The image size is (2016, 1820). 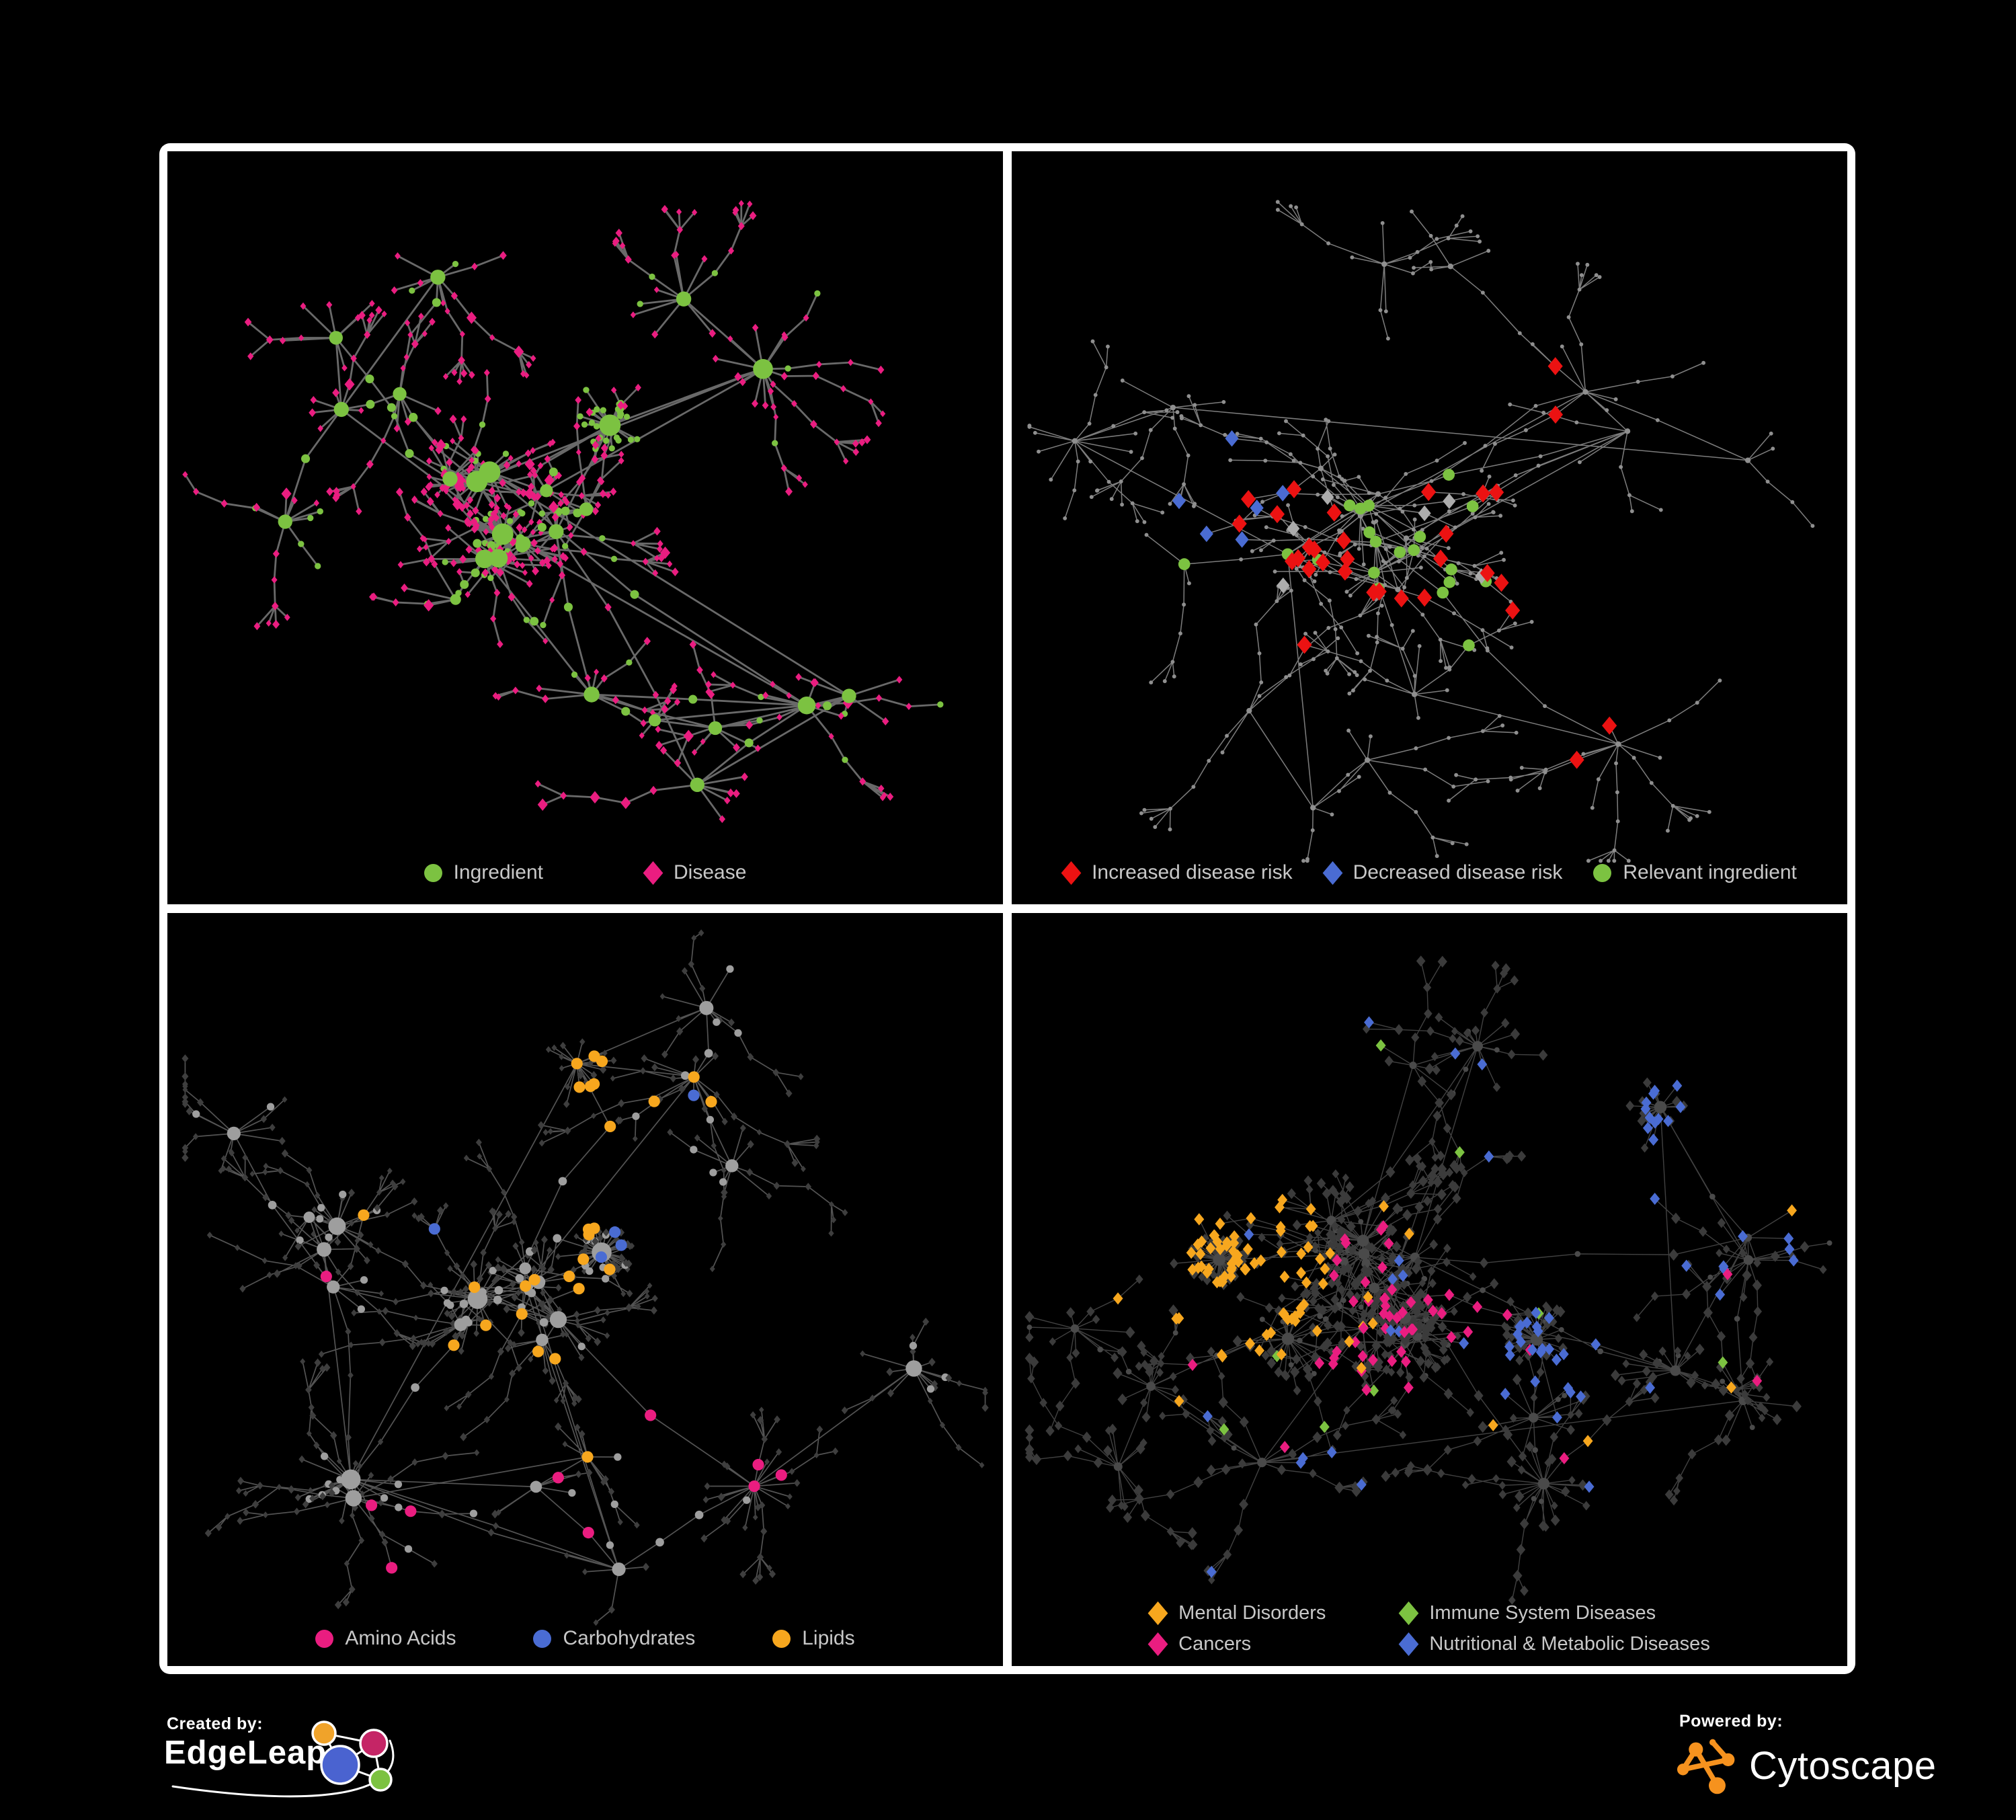 I want to click on cytoscape-brandrow: Cytoscape, so click(x=1807, y=1766).